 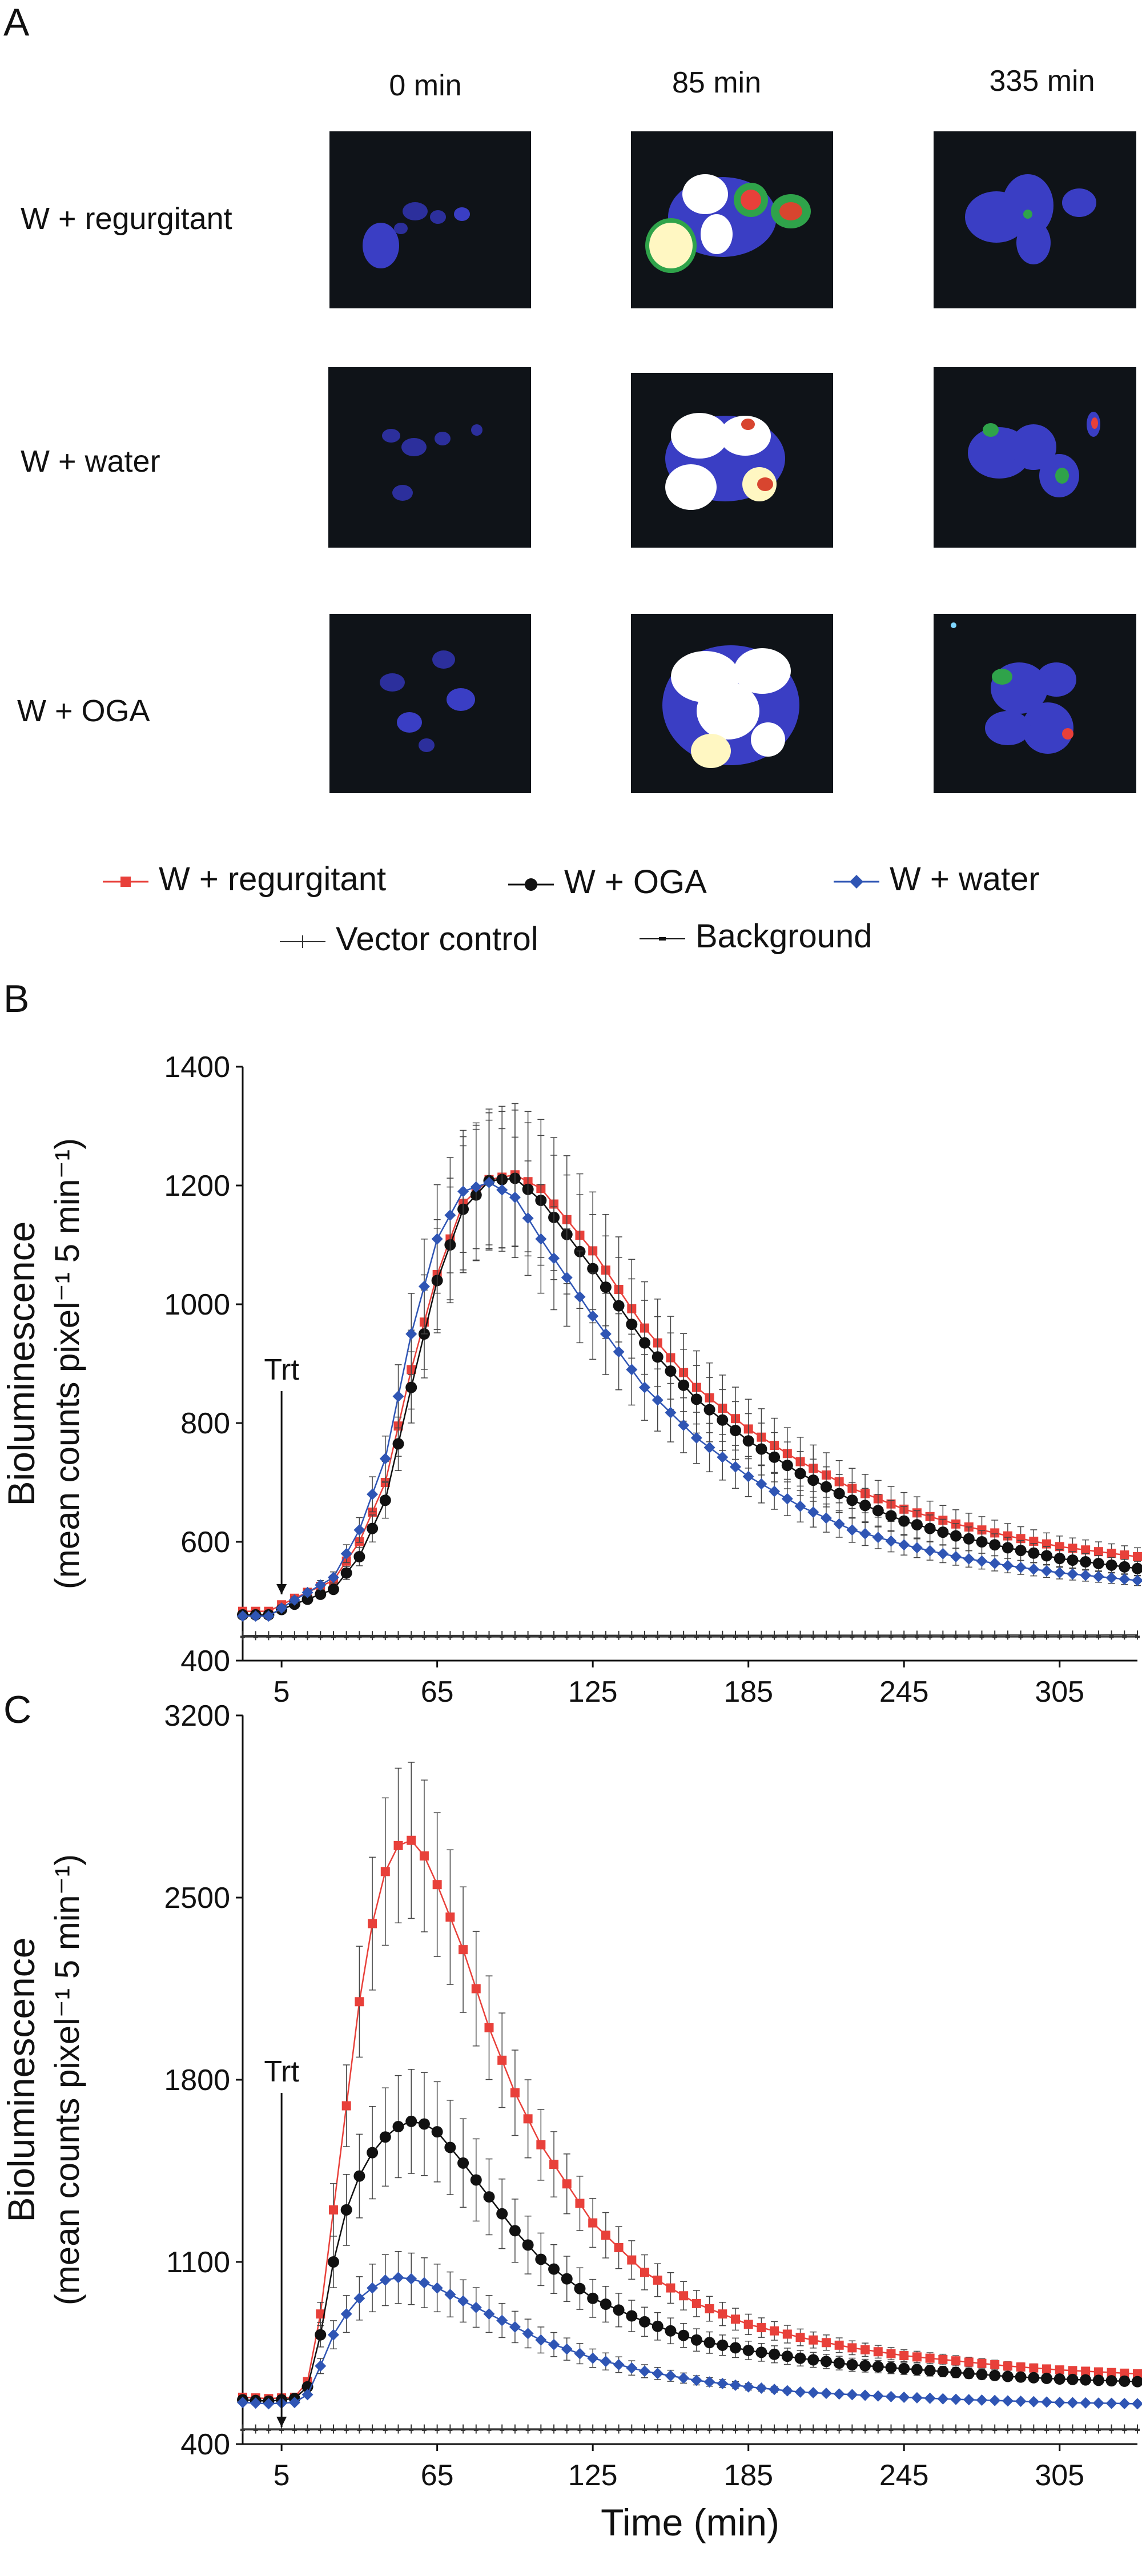 I want to click on legend-marker-square-icon, so click(x=125, y=881).